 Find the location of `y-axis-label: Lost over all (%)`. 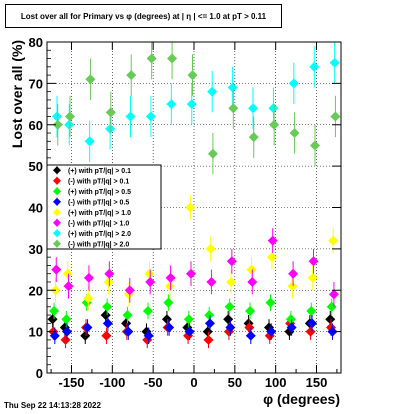

y-axis-label: Lost over all (%) is located at coordinates (17, 94).